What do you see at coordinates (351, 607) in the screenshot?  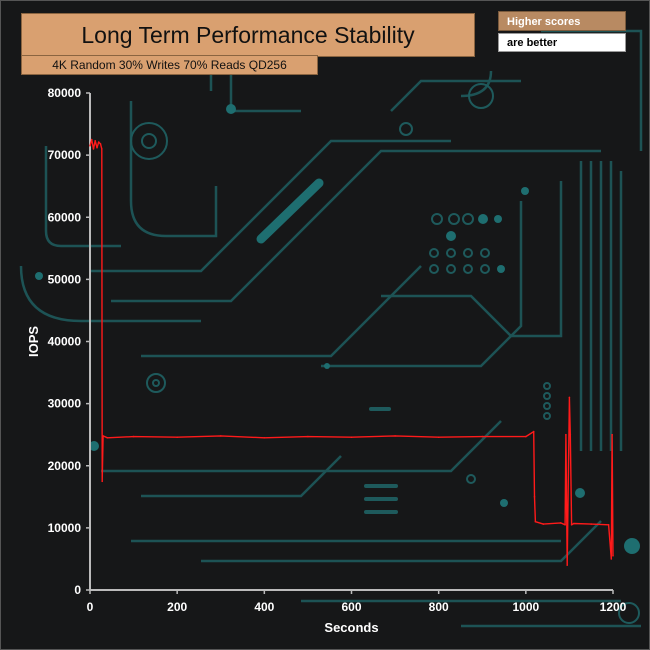 I see `x-tick-label: 600` at bounding box center [351, 607].